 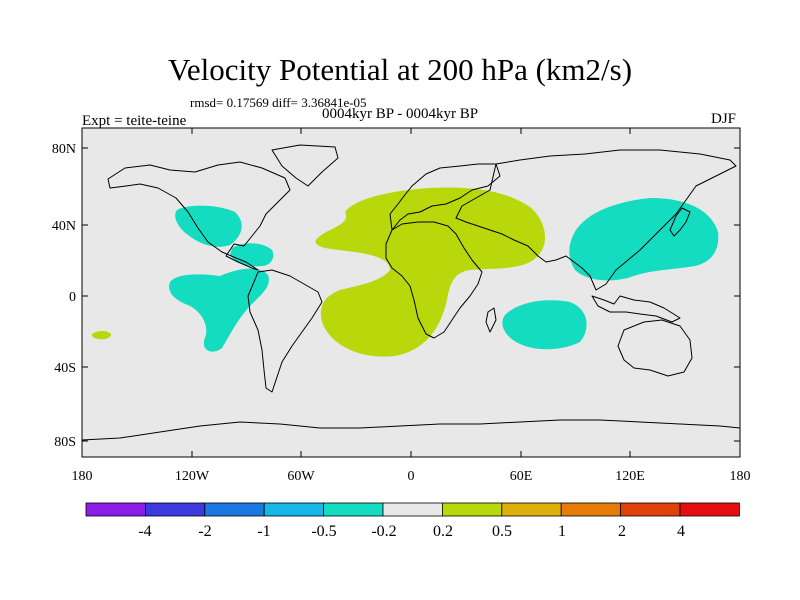 I want to click on lon-label: 120E, so click(x=630, y=476).